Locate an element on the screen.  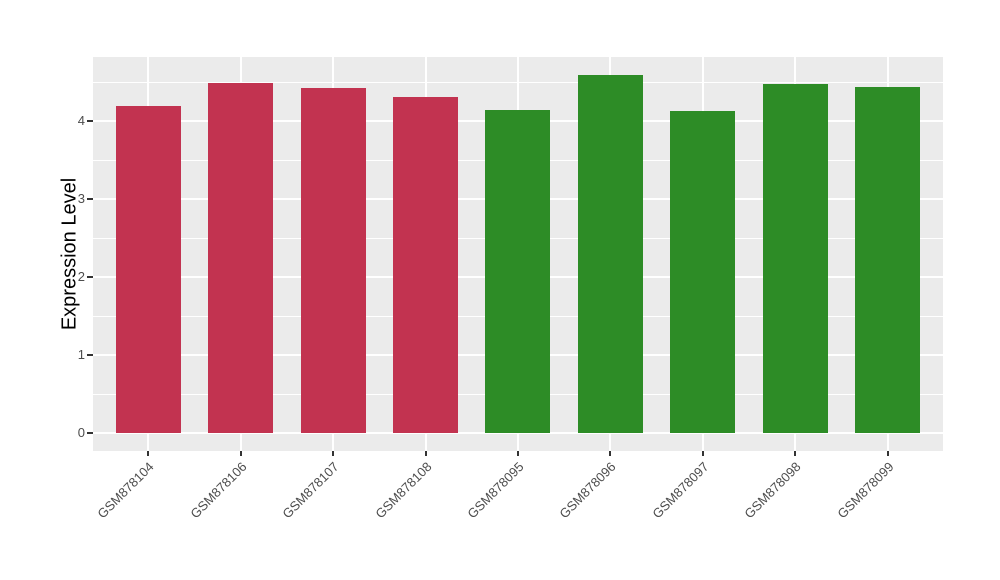
bar-GSM878097 is located at coordinates (703, 271).